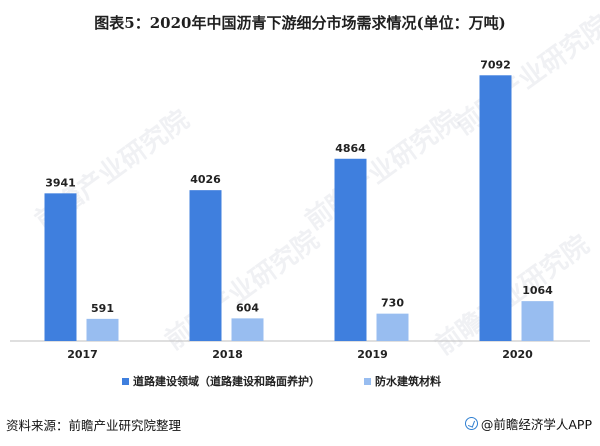 The height and width of the screenshot is (446, 600). What do you see at coordinates (350, 249) in the screenshot?
I see `bar-road-2019` at bounding box center [350, 249].